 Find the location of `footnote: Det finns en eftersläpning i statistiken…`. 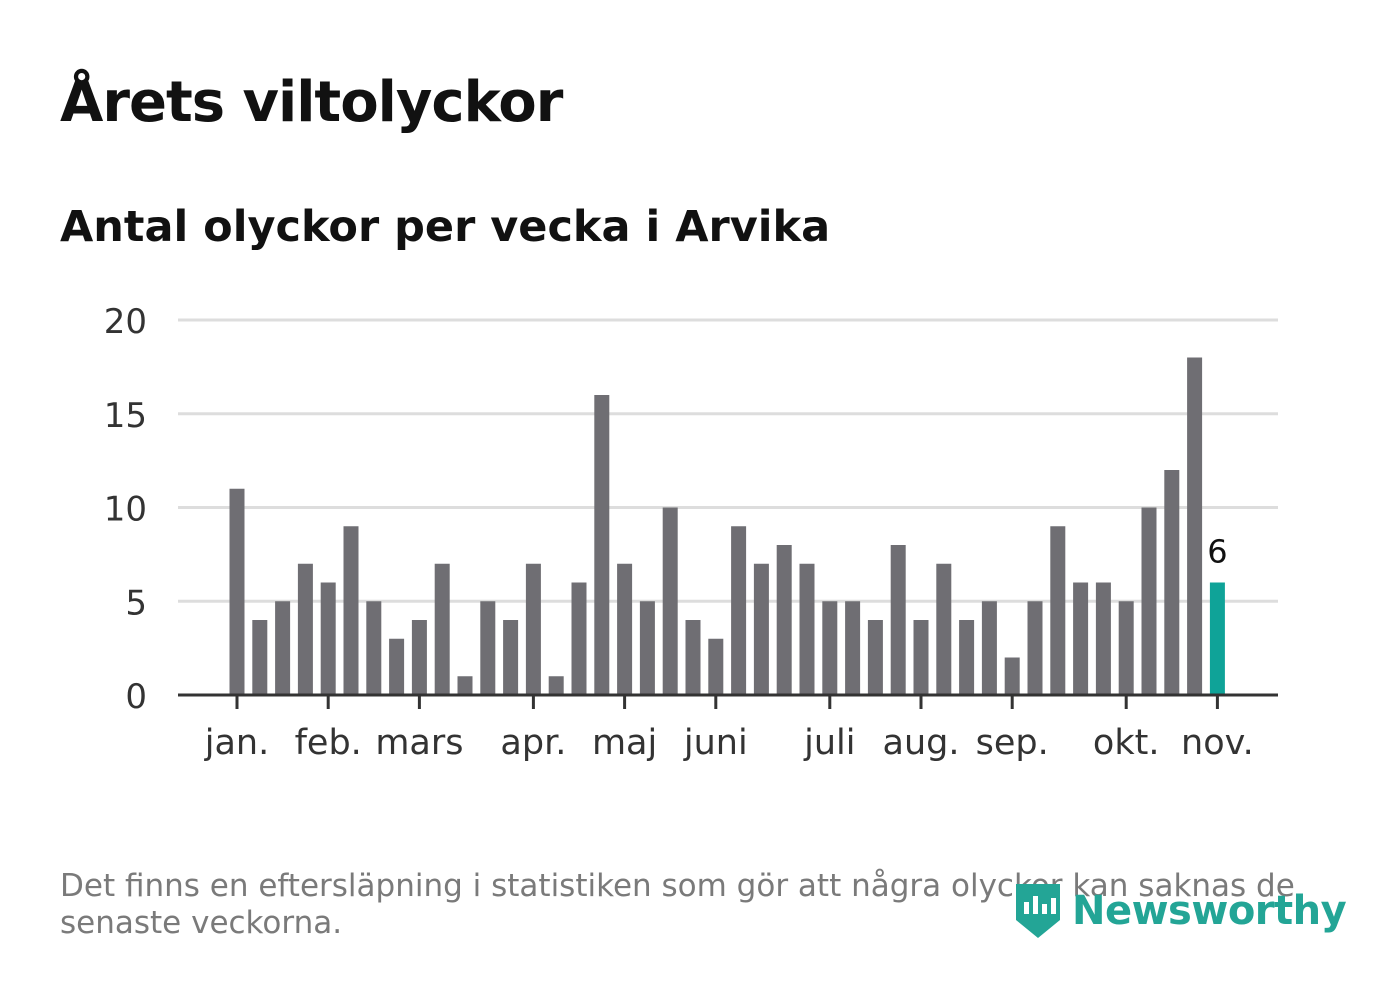

footnote: Det finns en eftersläpning i statistiken… is located at coordinates (677, 904).